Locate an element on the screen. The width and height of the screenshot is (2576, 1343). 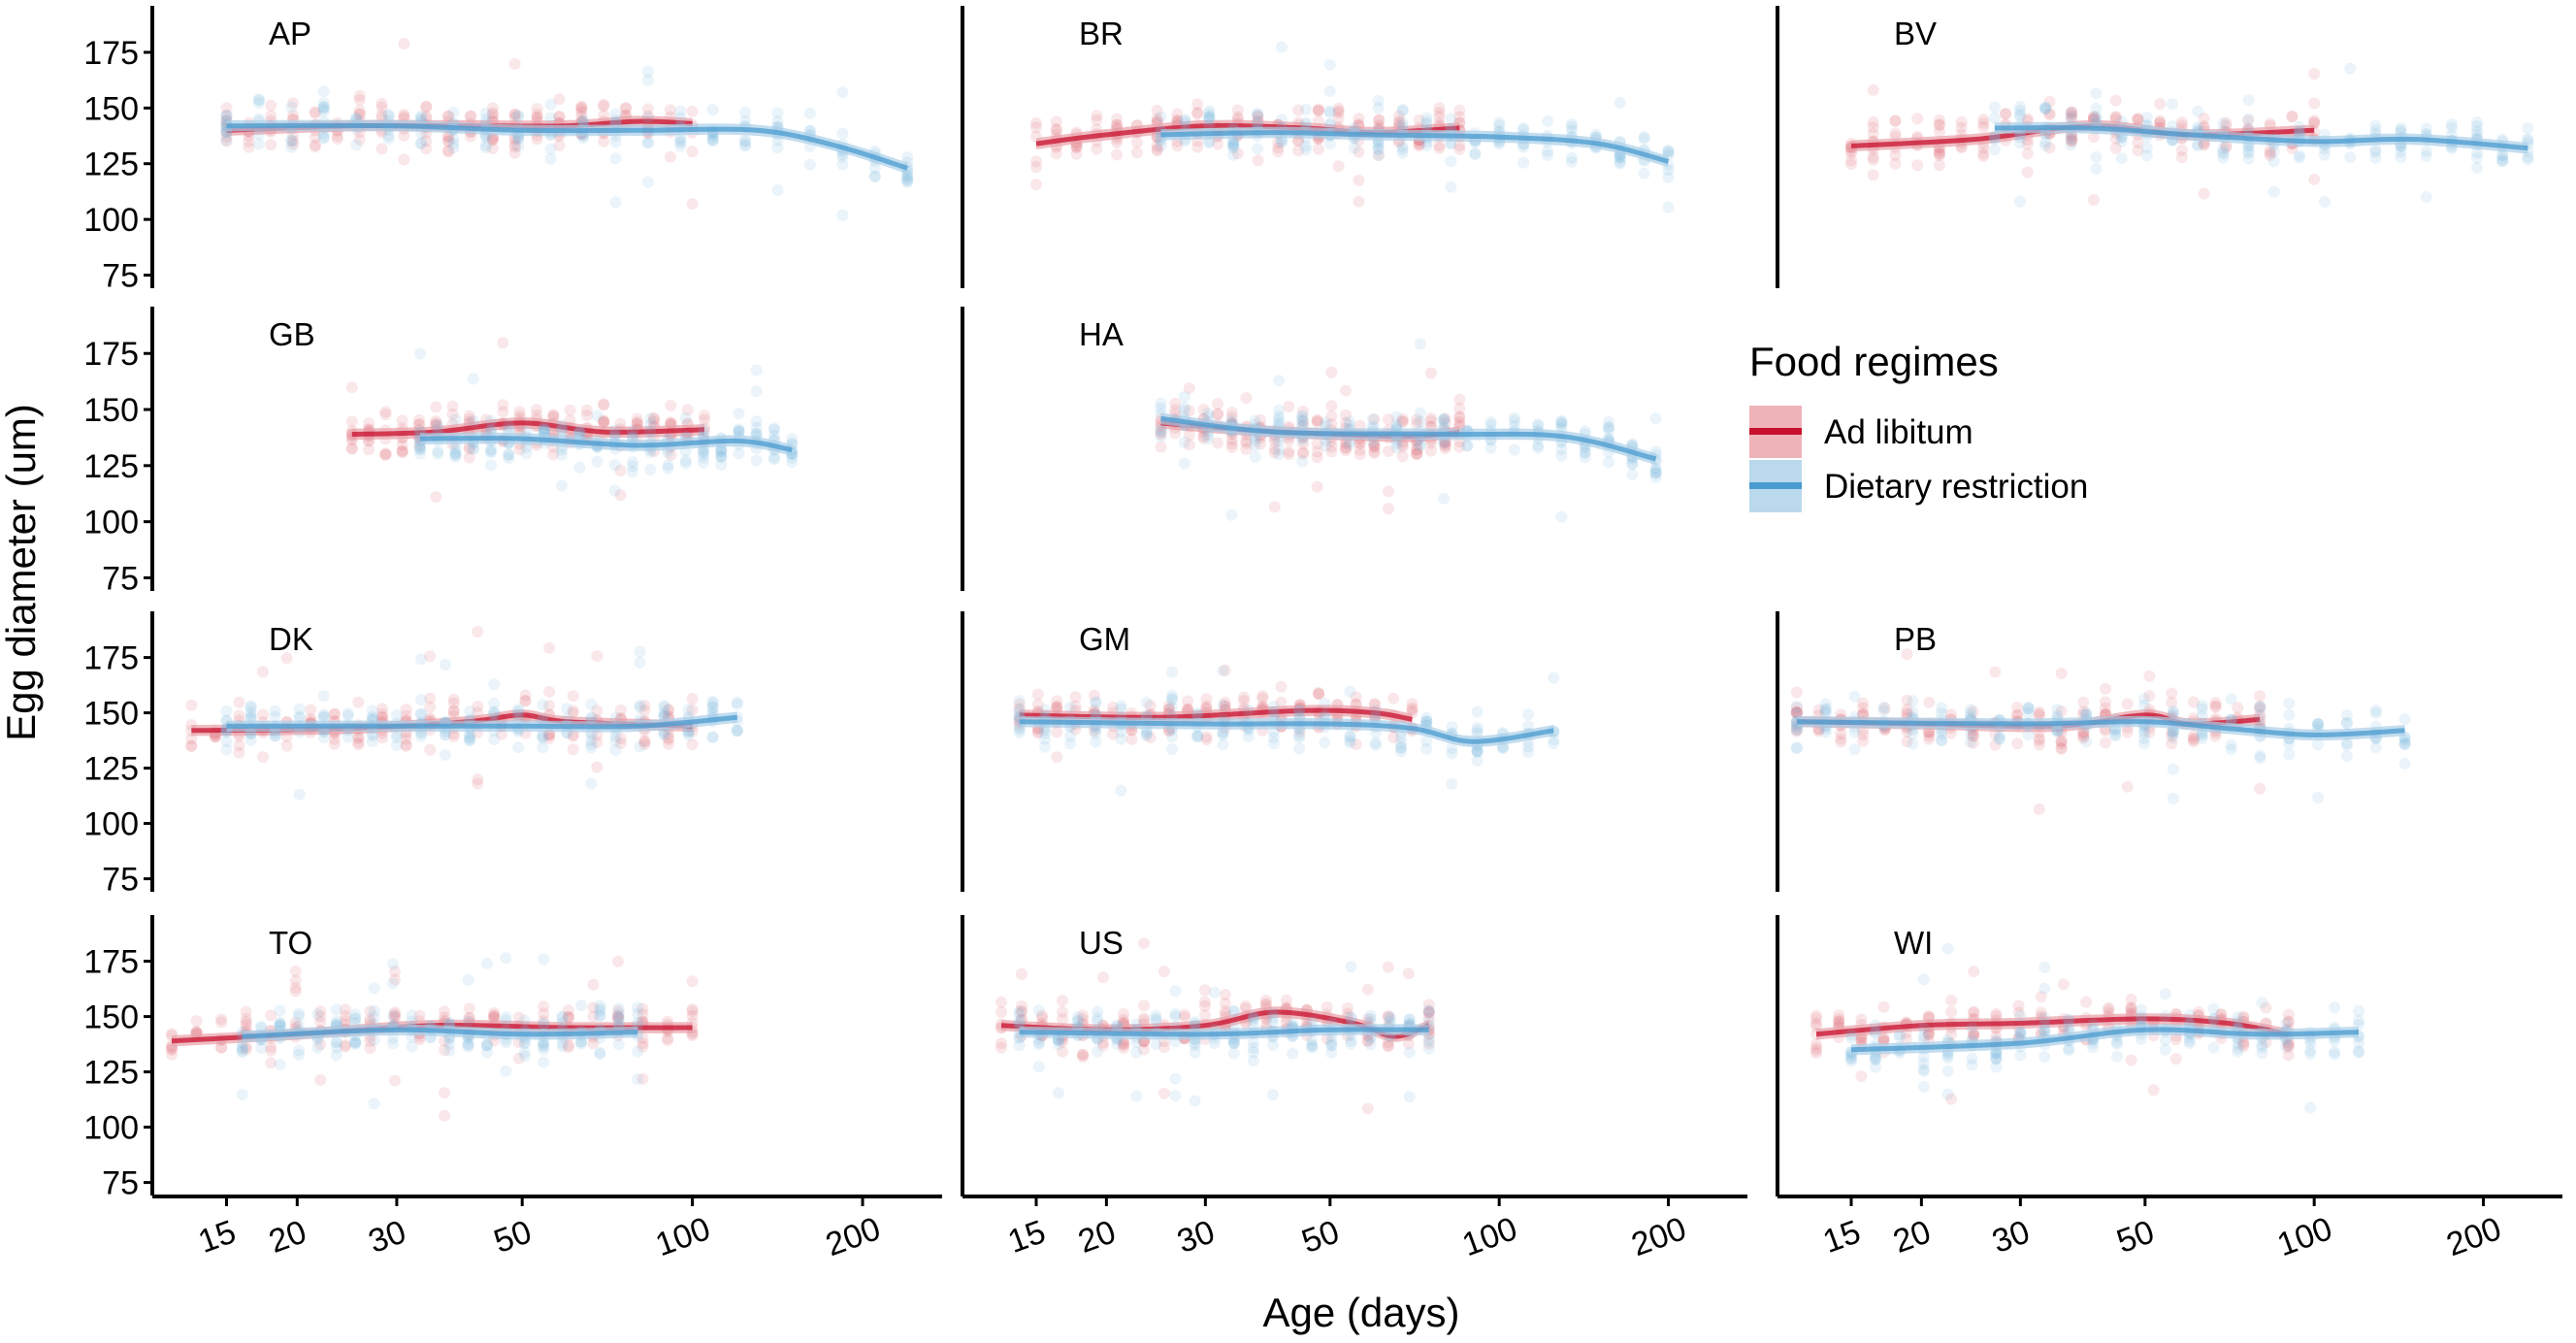
y-tick-label: 125 is located at coordinates (111, 466).